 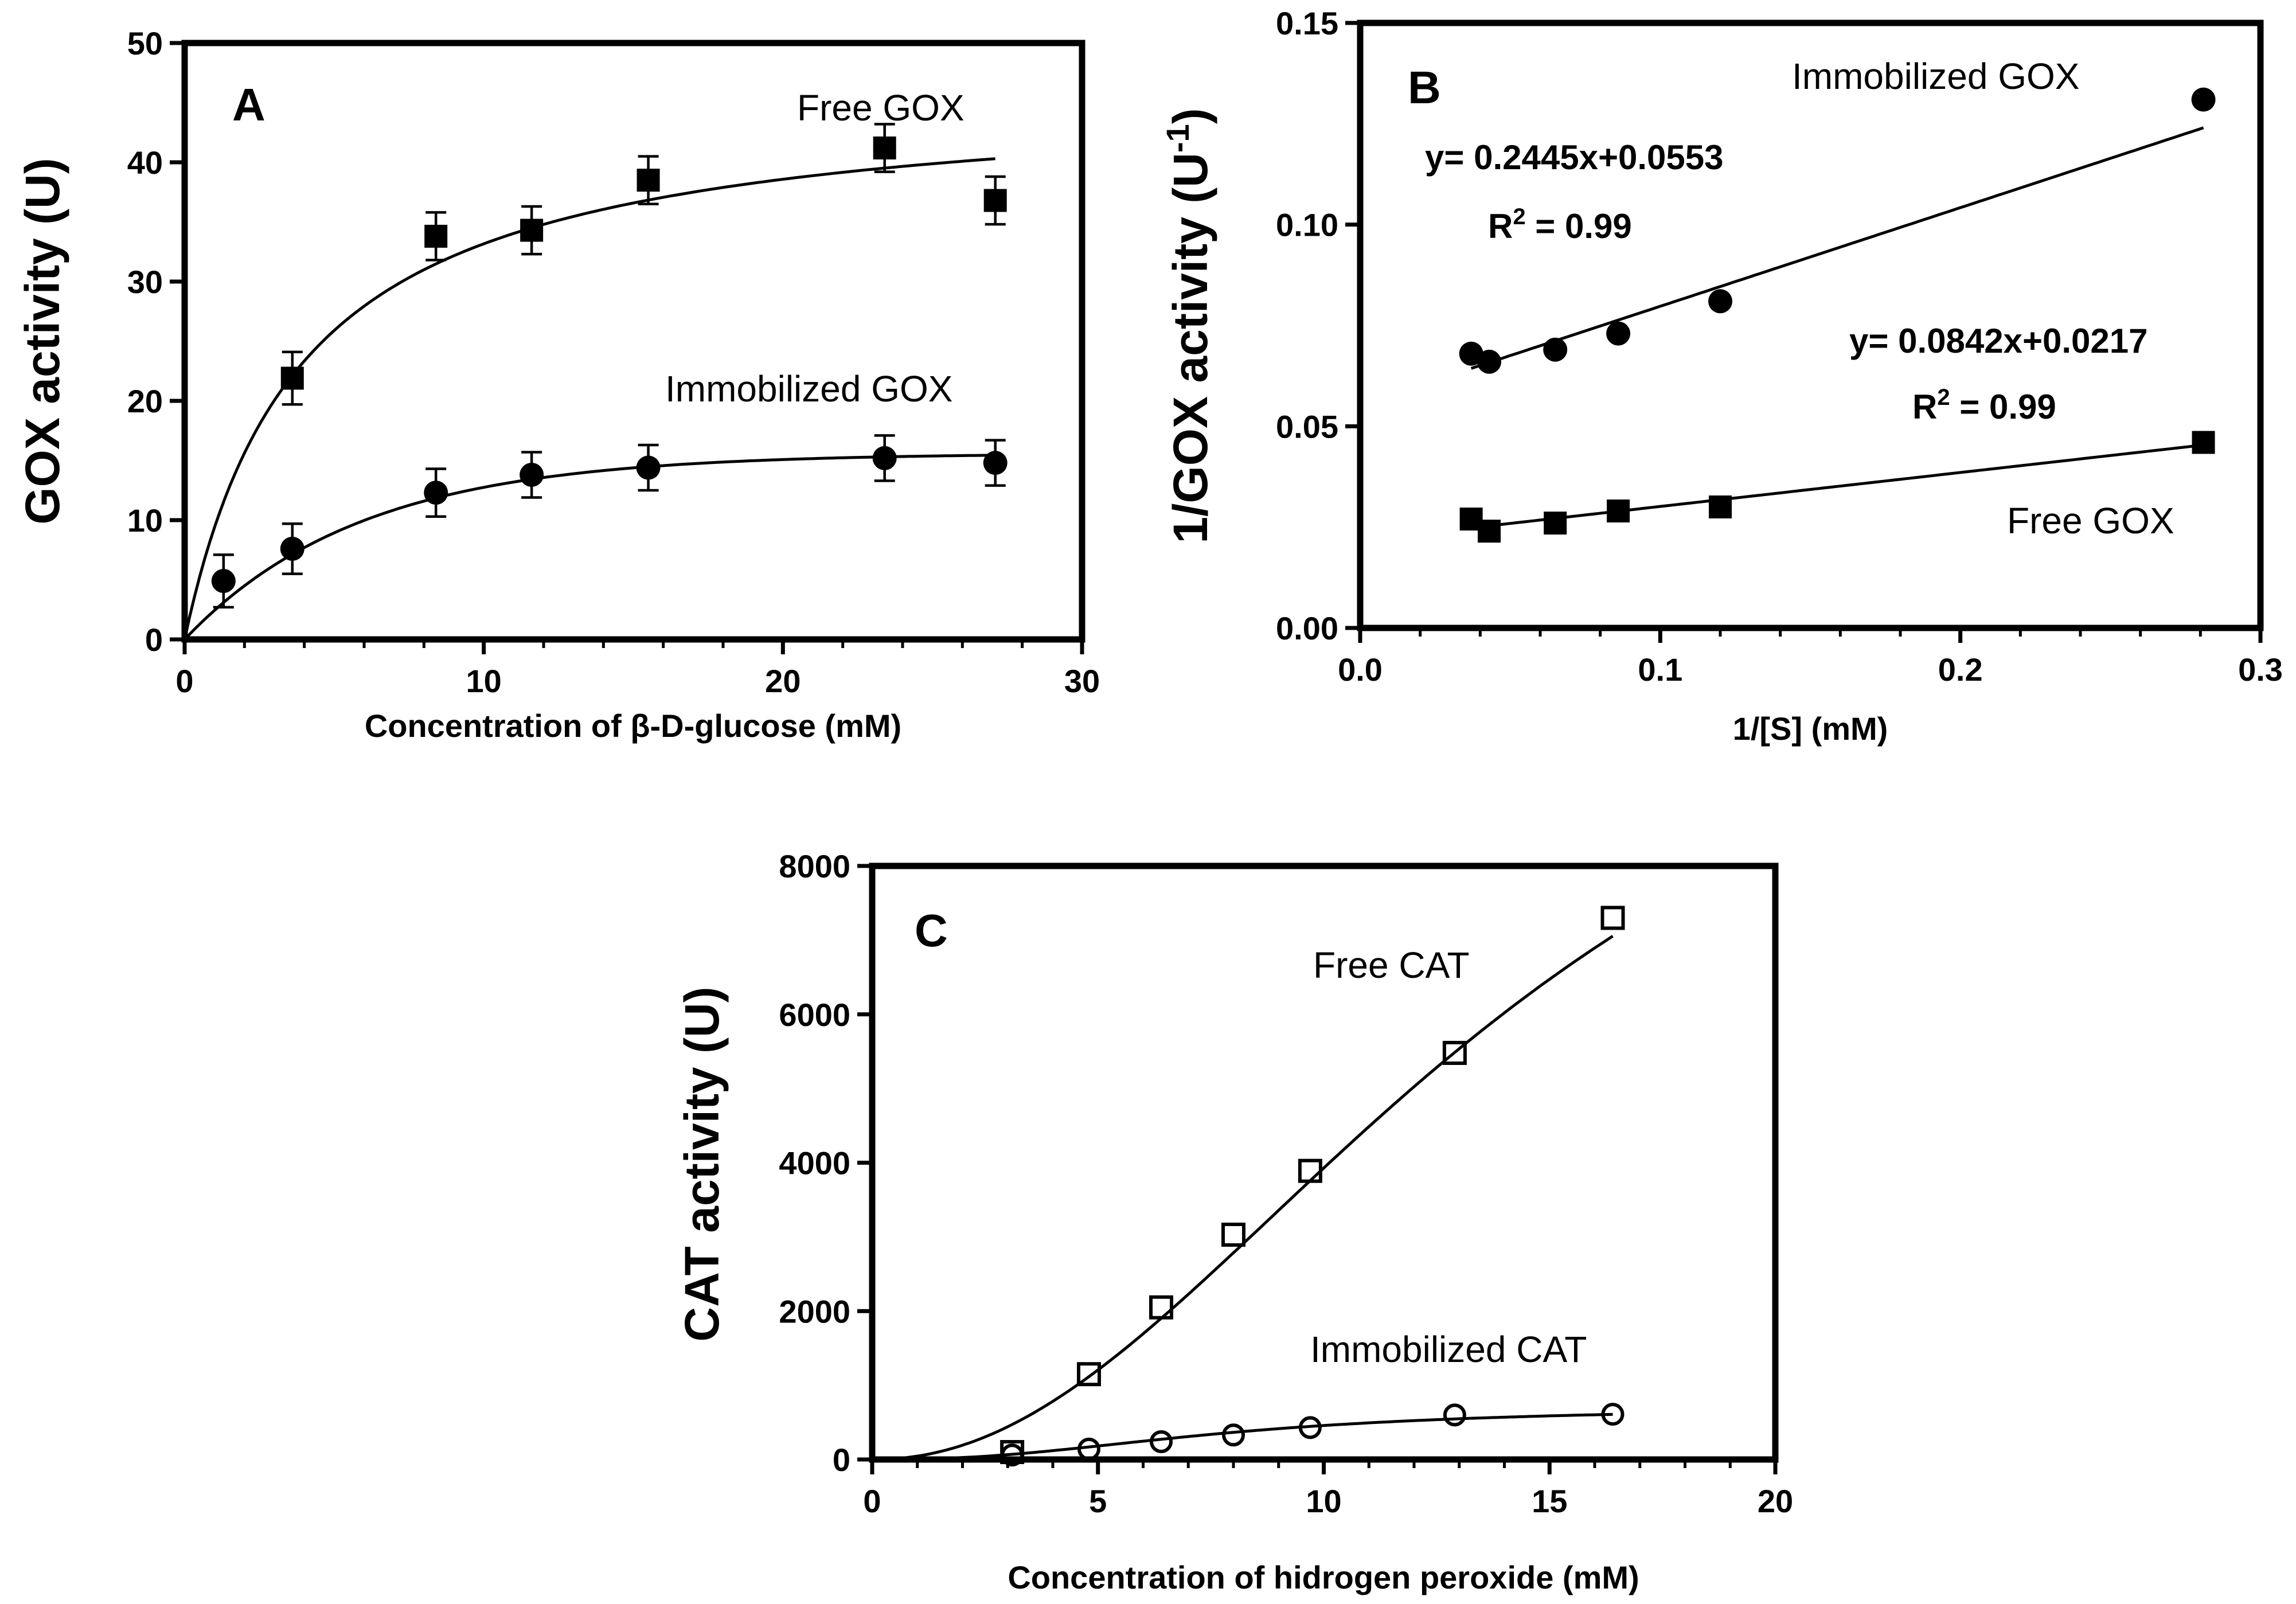 What do you see at coordinates (1960, 669) in the screenshot?
I see `panel-b-x-tick-label: 0.2` at bounding box center [1960, 669].